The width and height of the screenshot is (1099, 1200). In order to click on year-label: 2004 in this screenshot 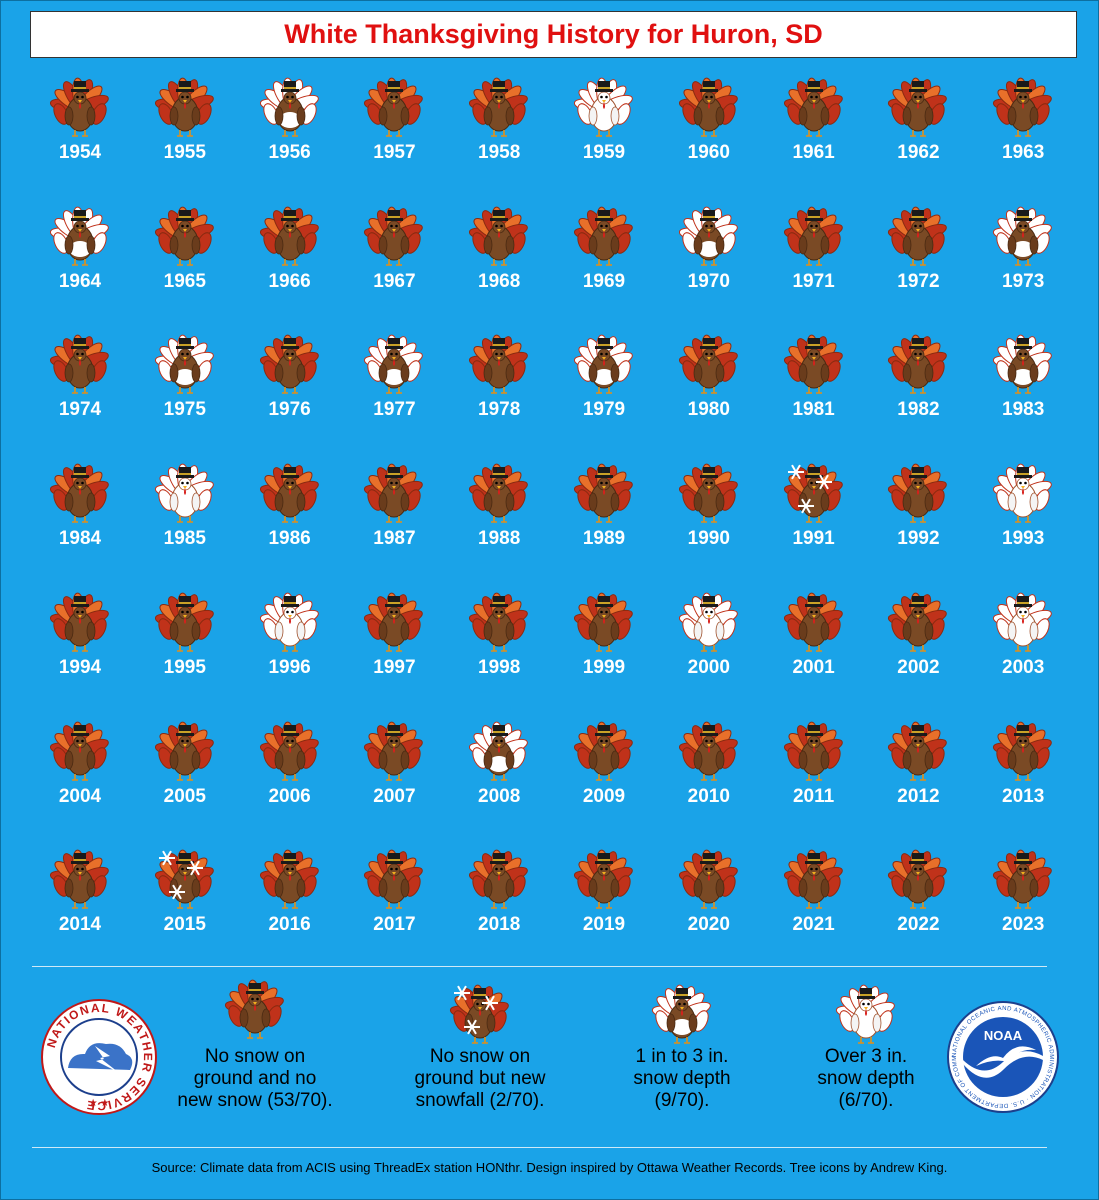, I will do `click(80, 796)`.